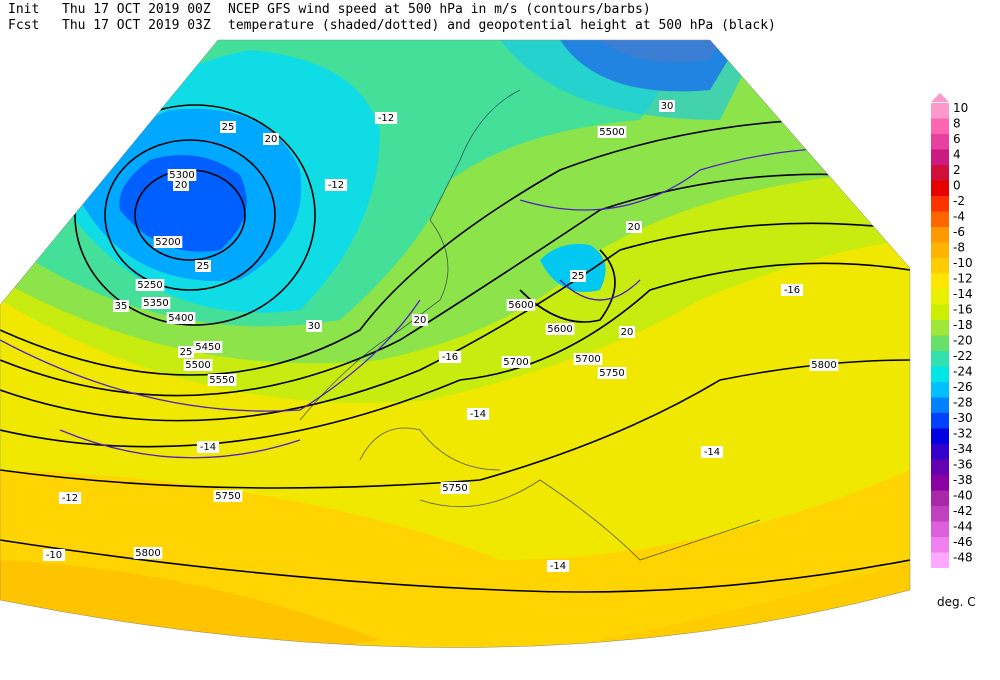 The image size is (1000, 680). What do you see at coordinates (963, 434) in the screenshot?
I see `legend-label: -32` at bounding box center [963, 434].